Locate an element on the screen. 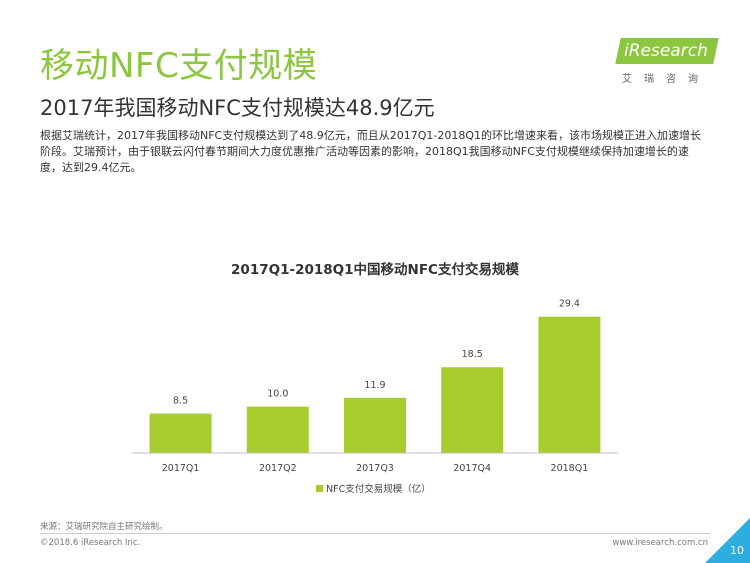 This screenshot has width=750, height=563. data-label-2017Q4: 18.5 is located at coordinates (472, 354).